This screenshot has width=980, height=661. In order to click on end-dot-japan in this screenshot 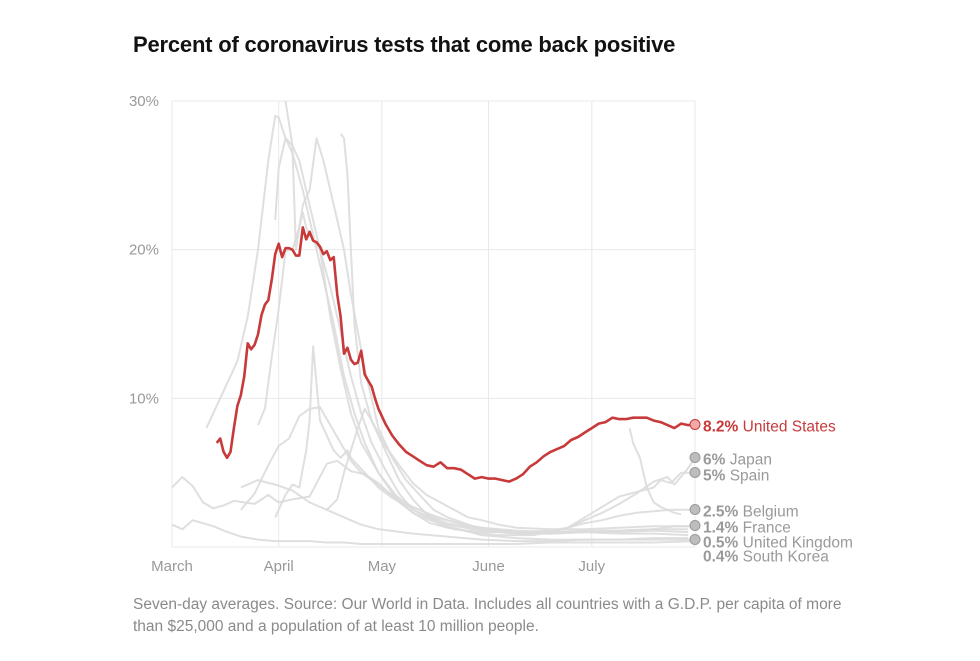, I will do `click(695, 457)`.